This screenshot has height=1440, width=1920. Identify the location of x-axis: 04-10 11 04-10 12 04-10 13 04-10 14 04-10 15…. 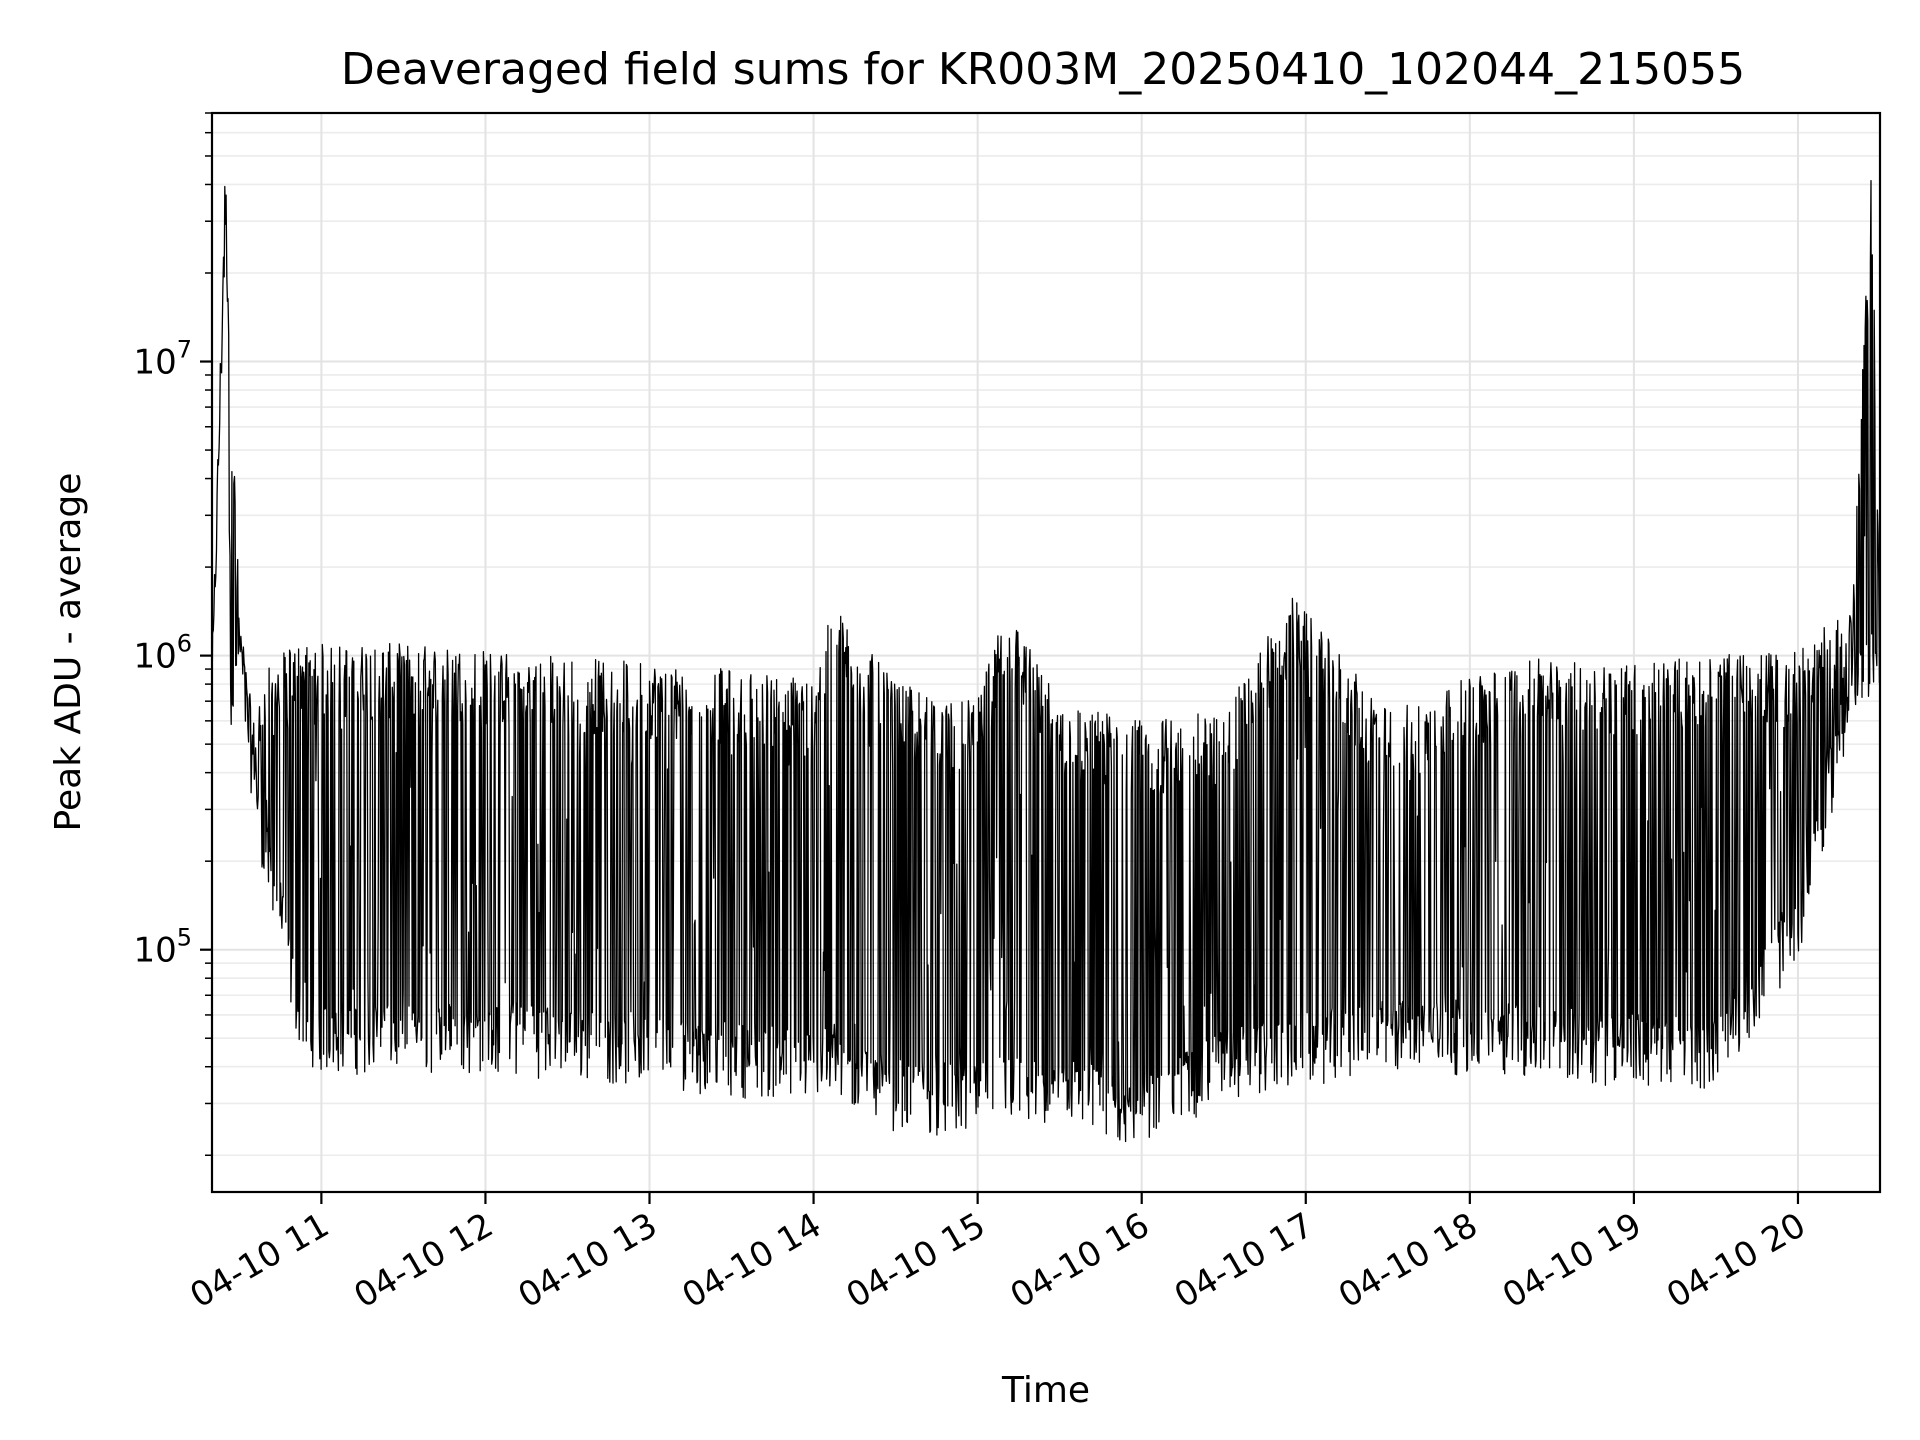
(997, 1254).